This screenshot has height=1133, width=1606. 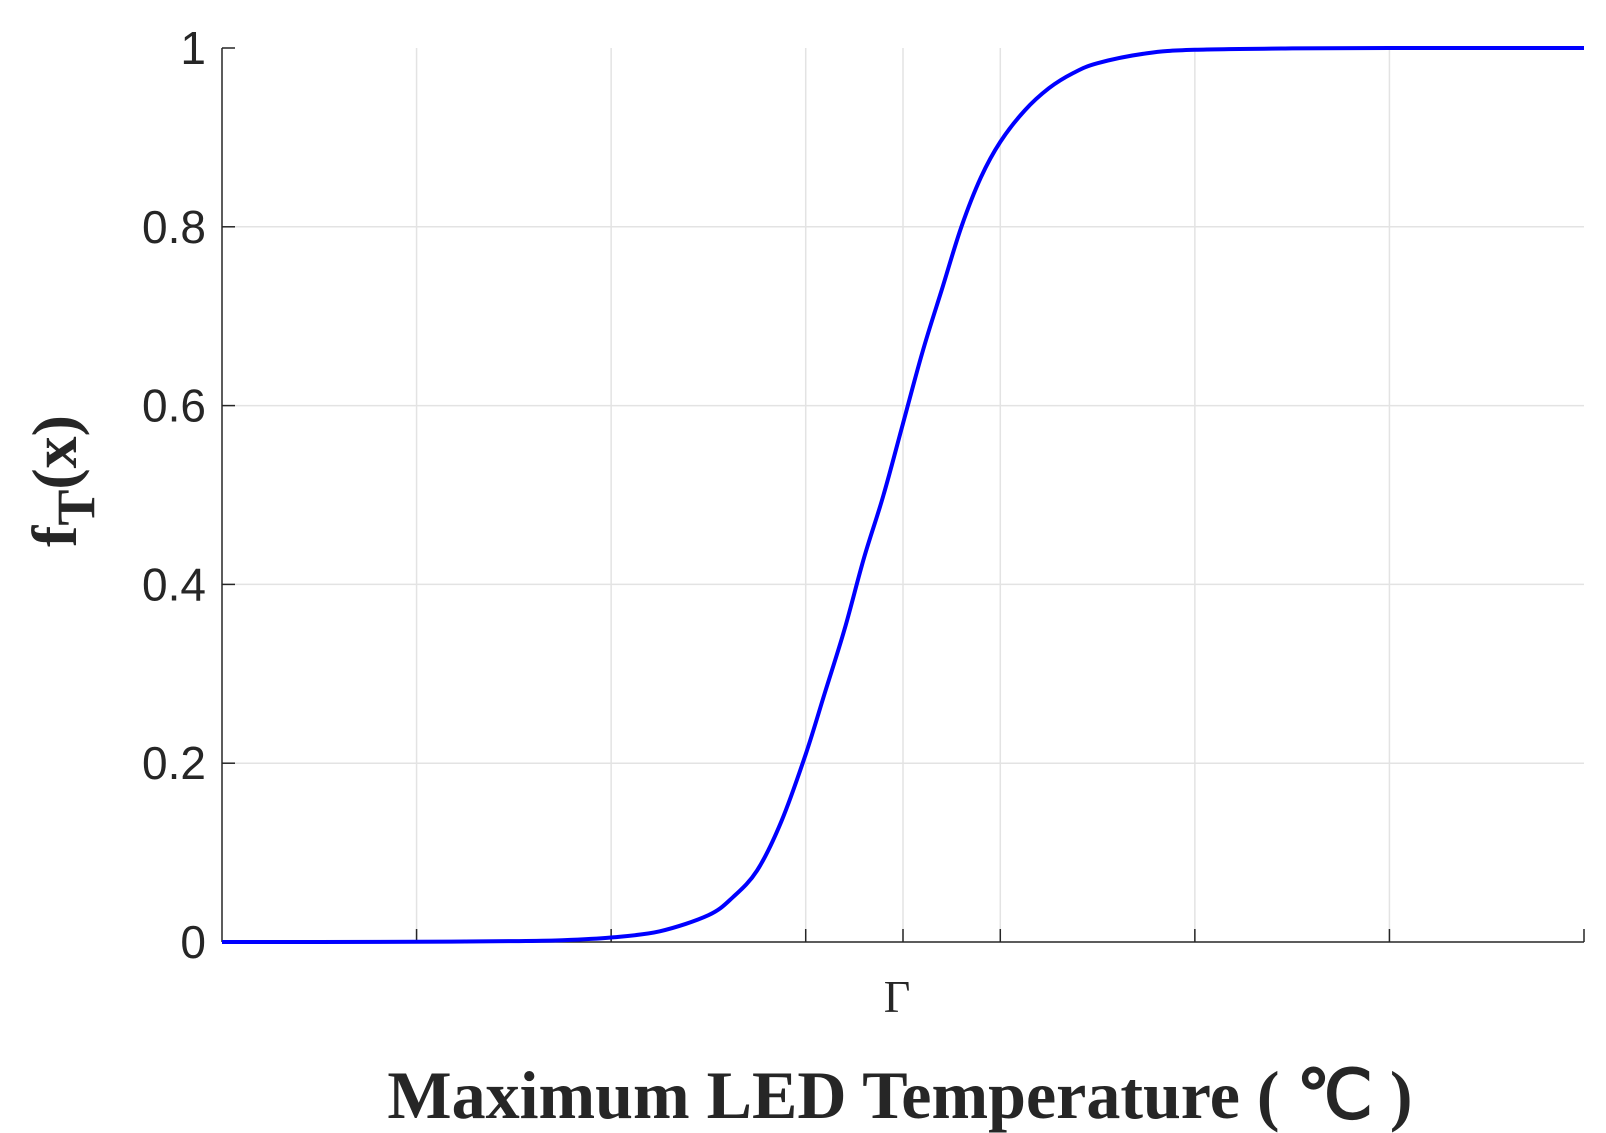 I want to click on y-axis-title-subscript: T, so click(x=76, y=508).